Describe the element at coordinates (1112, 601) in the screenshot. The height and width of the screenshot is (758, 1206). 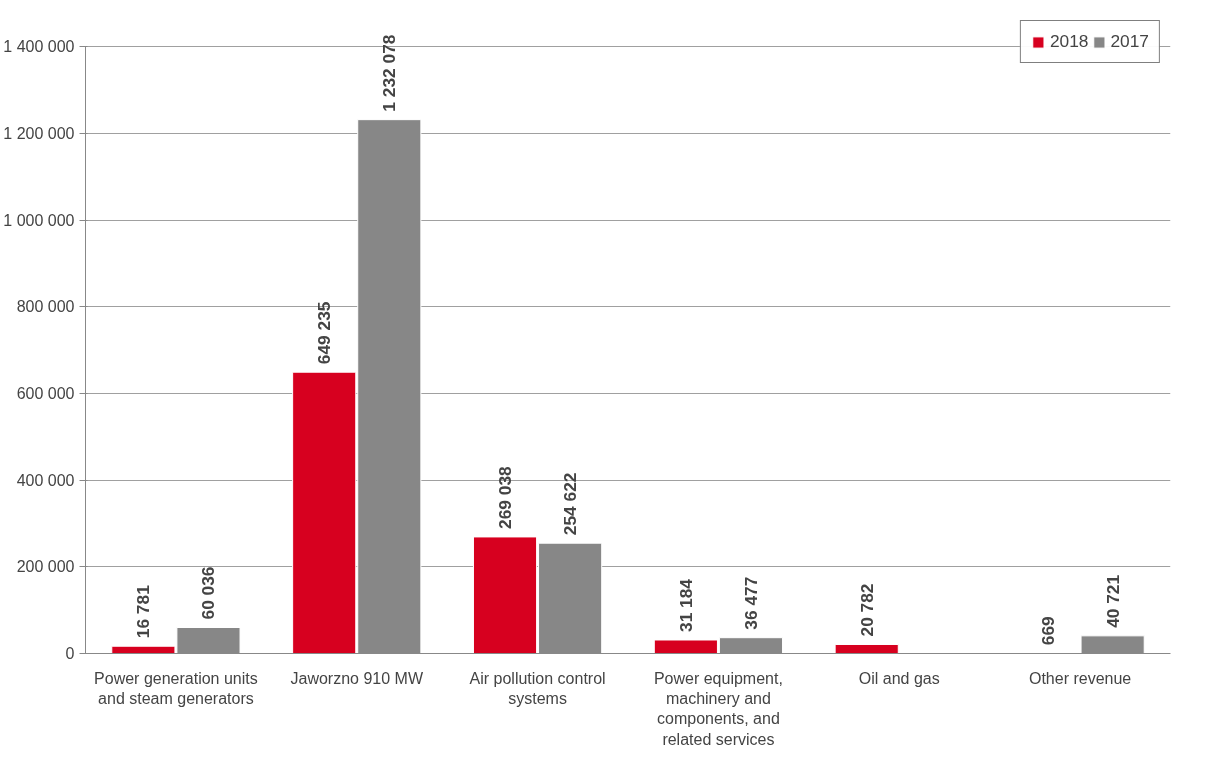
I see `data-label: 40 721` at that location.